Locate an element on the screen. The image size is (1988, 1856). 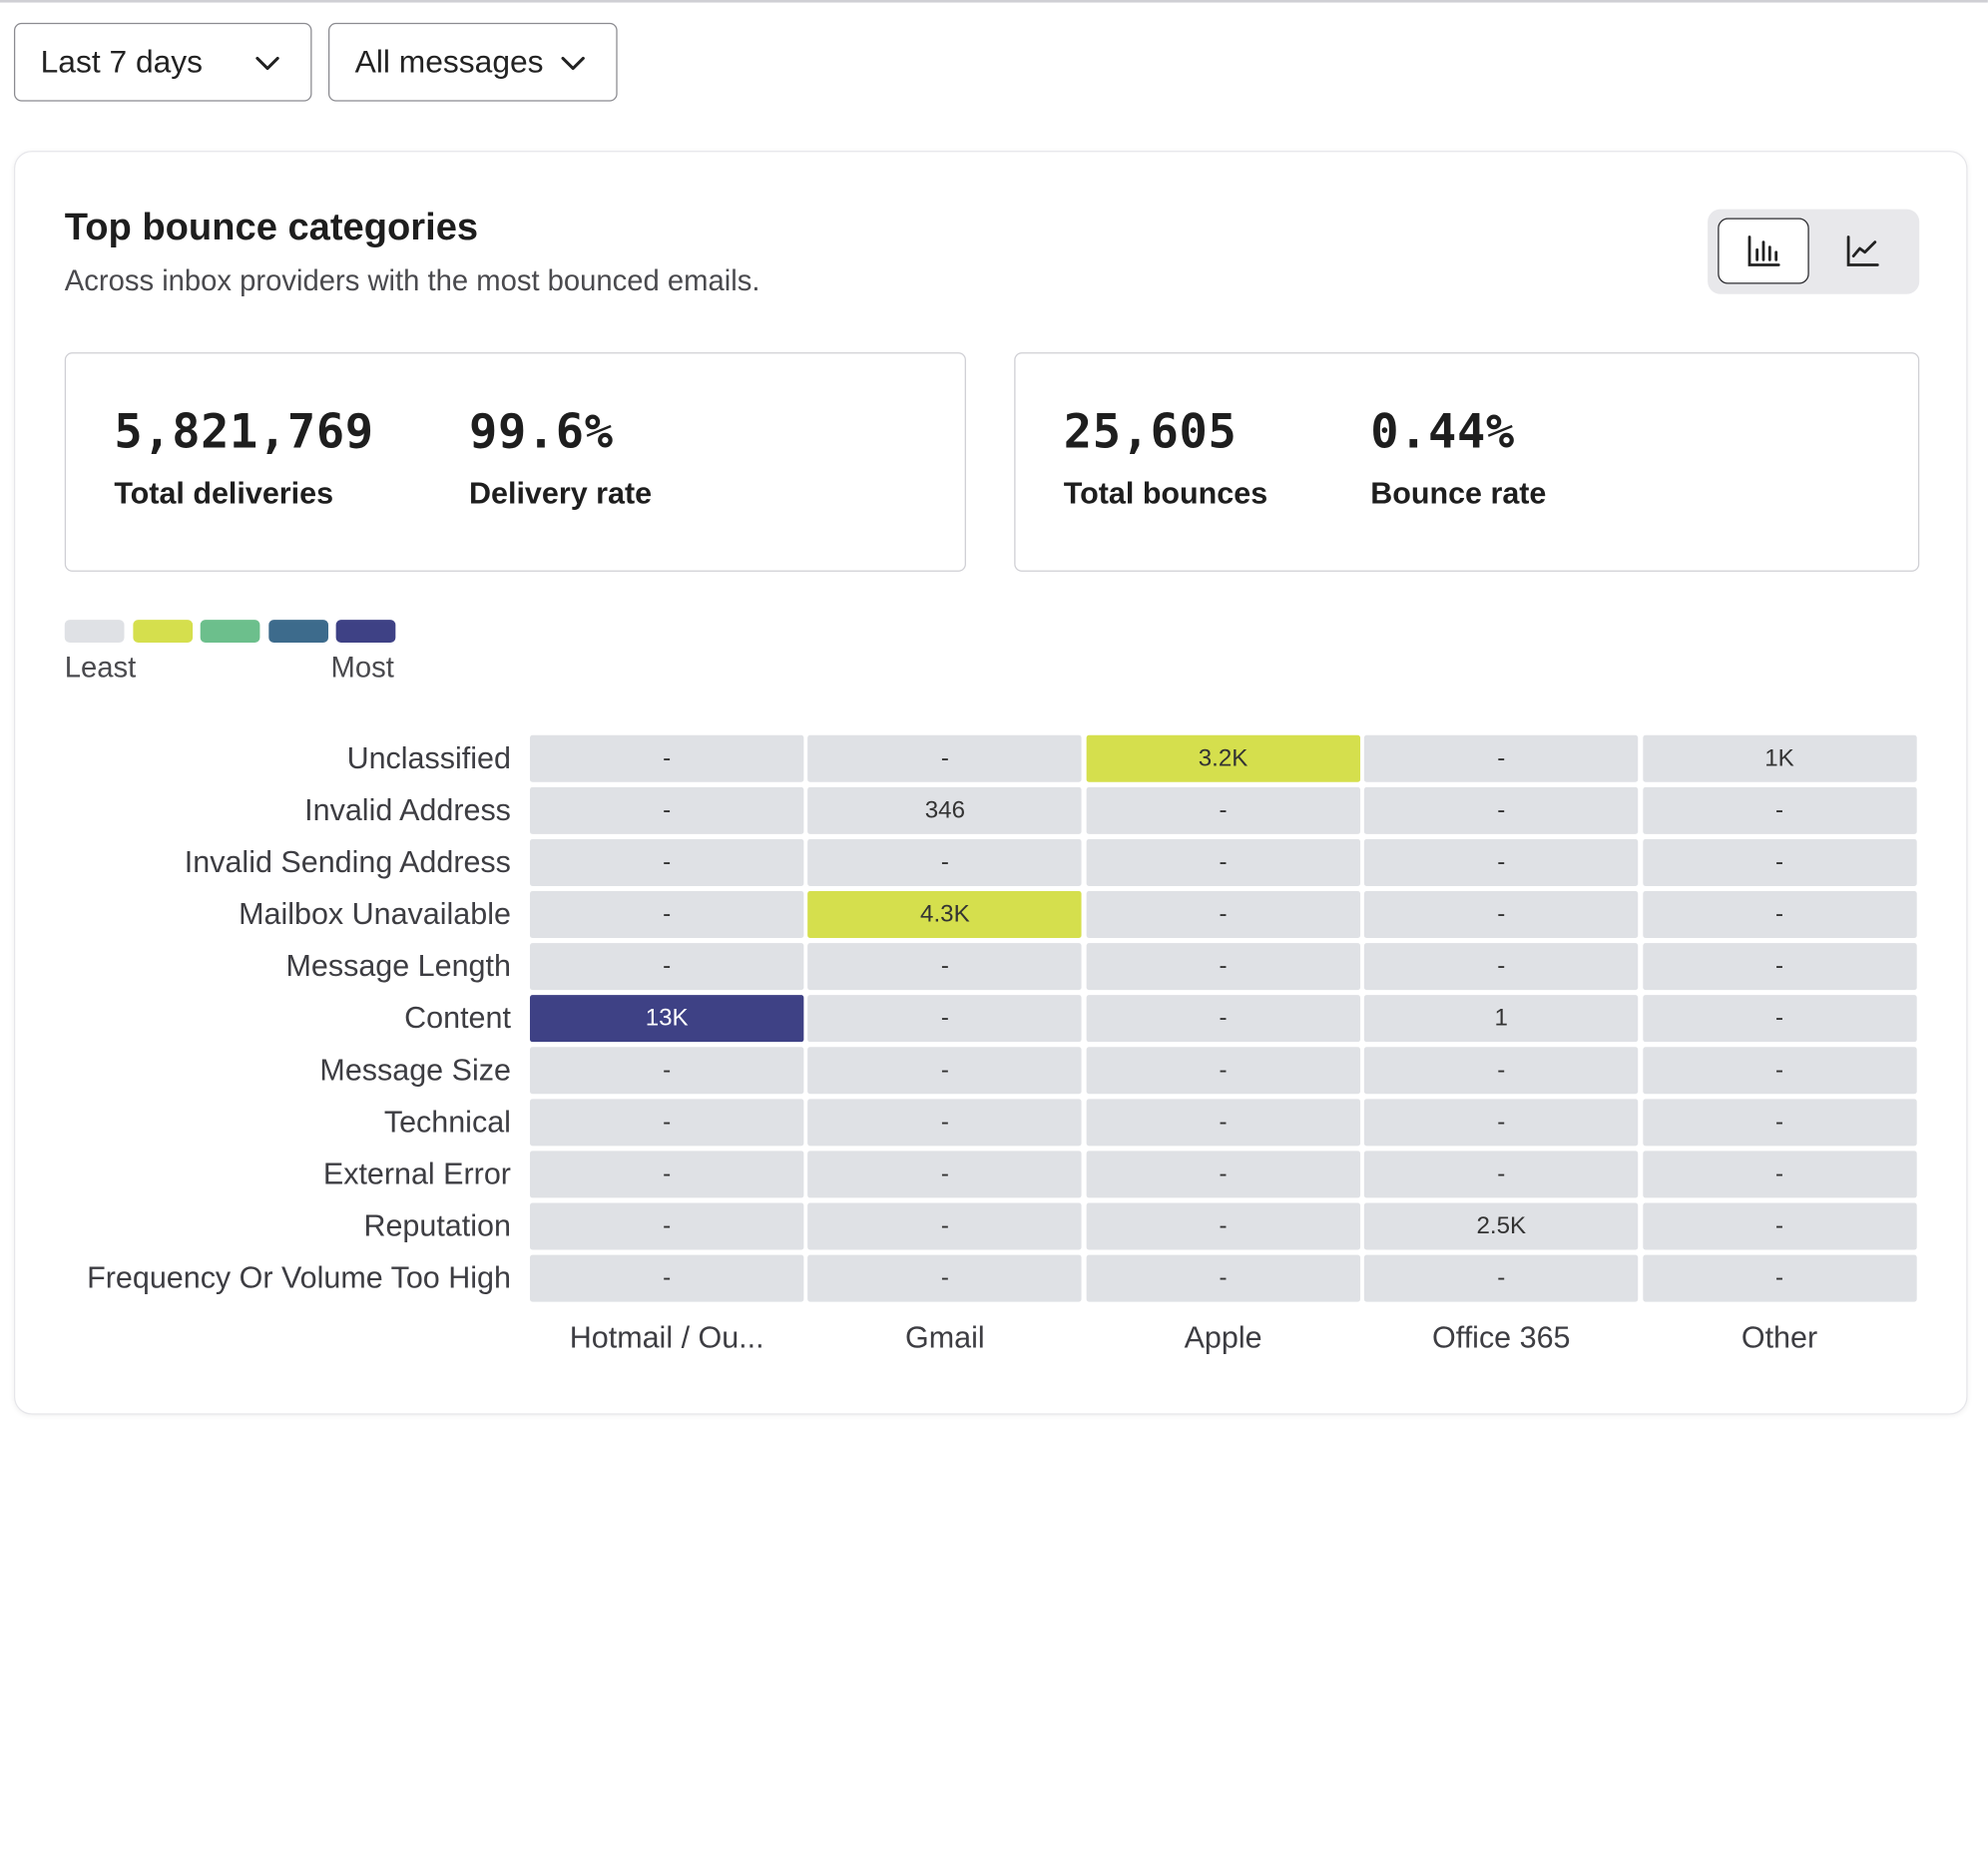
heatmap-cell: 1K is located at coordinates (1779, 758).